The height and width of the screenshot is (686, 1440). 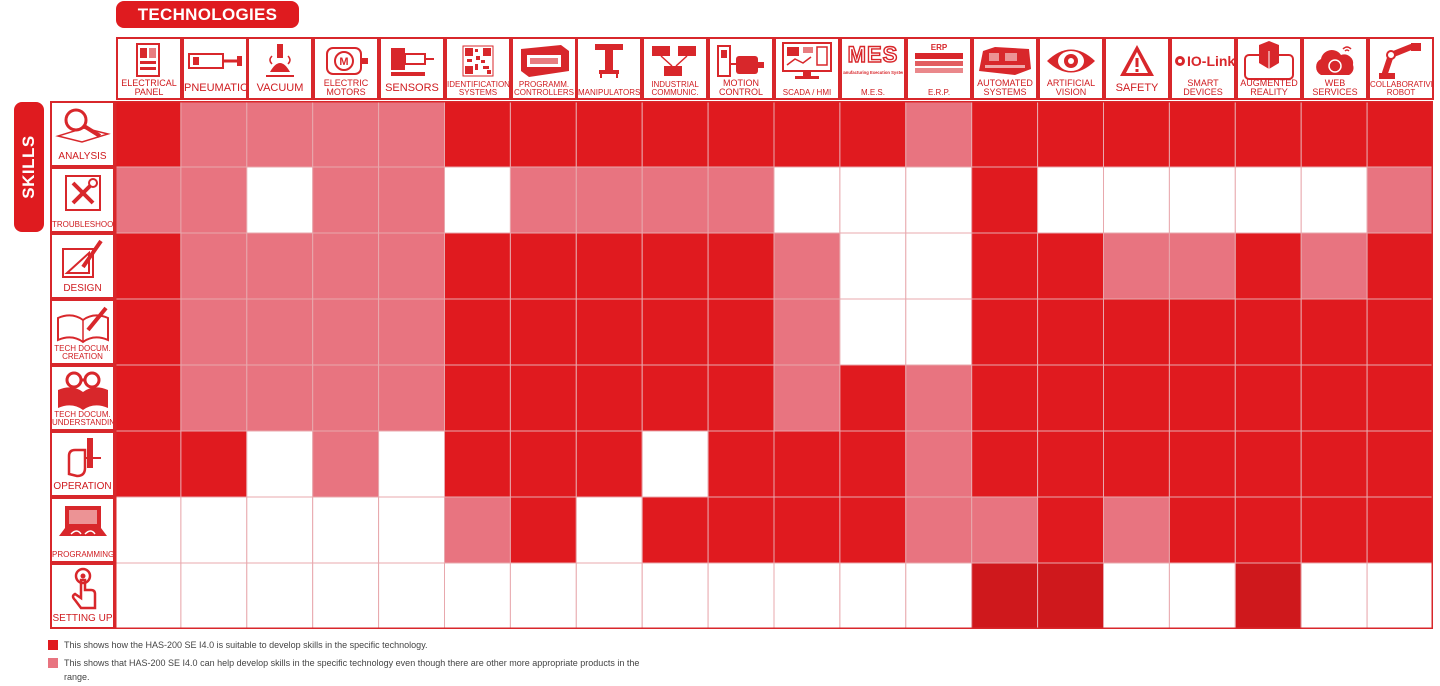 I want to click on header-label: E.R.P., so click(x=939, y=92).